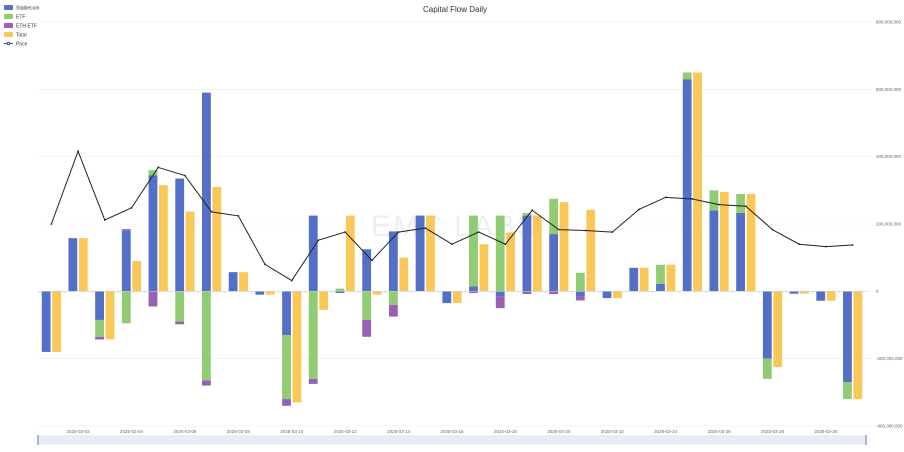  Describe the element at coordinates (613, 431) in the screenshot. I see `x-tick-label: 2025-03-22` at that location.